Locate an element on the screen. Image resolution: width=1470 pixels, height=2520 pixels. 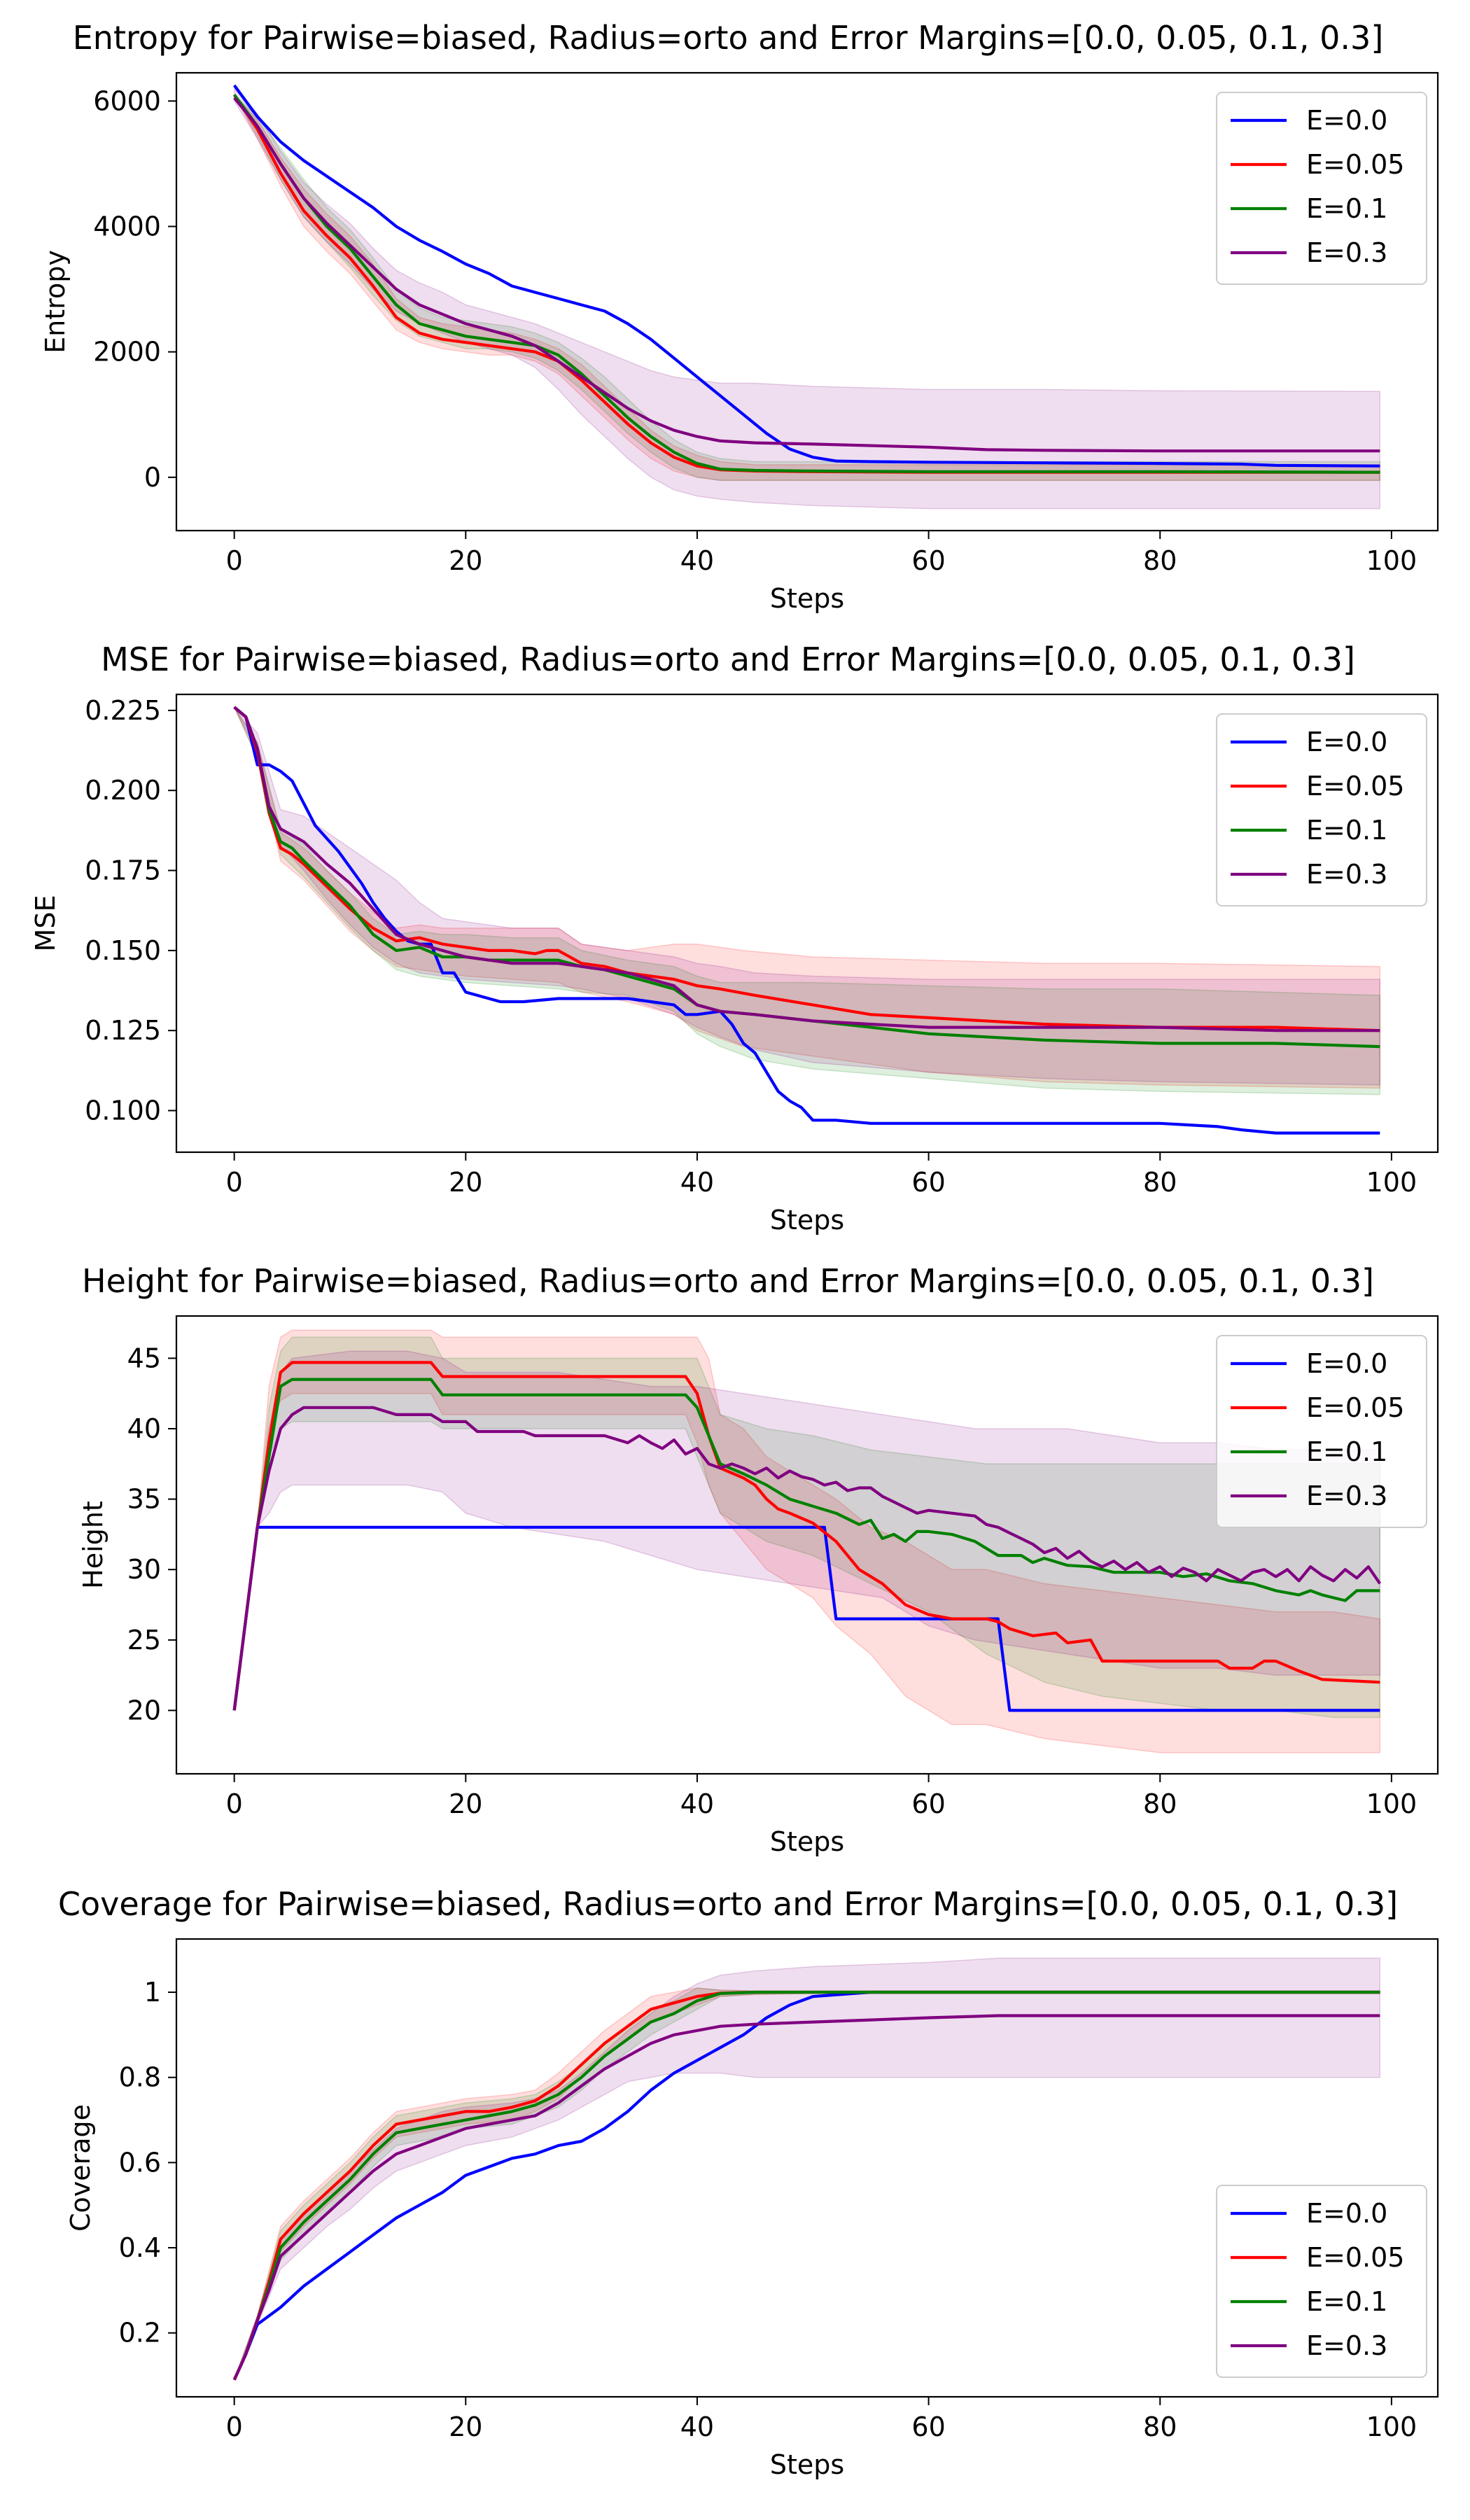
y-tick-label: 0.150 is located at coordinates (123, 950).